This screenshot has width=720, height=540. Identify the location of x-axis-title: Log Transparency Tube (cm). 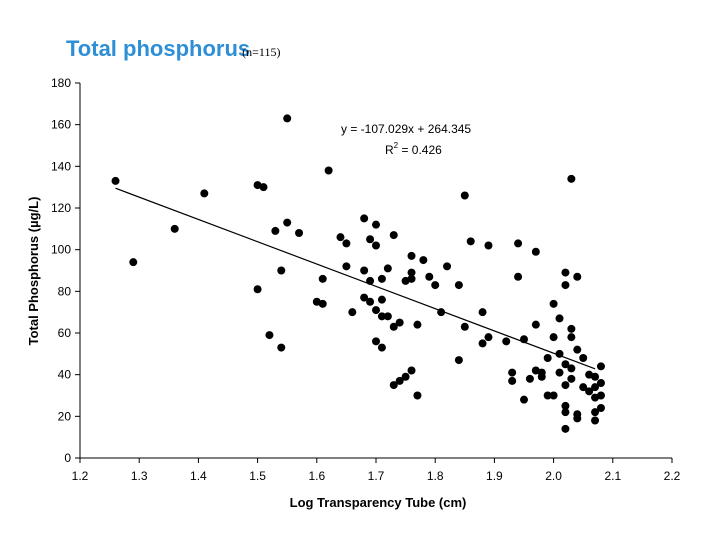
(378, 502).